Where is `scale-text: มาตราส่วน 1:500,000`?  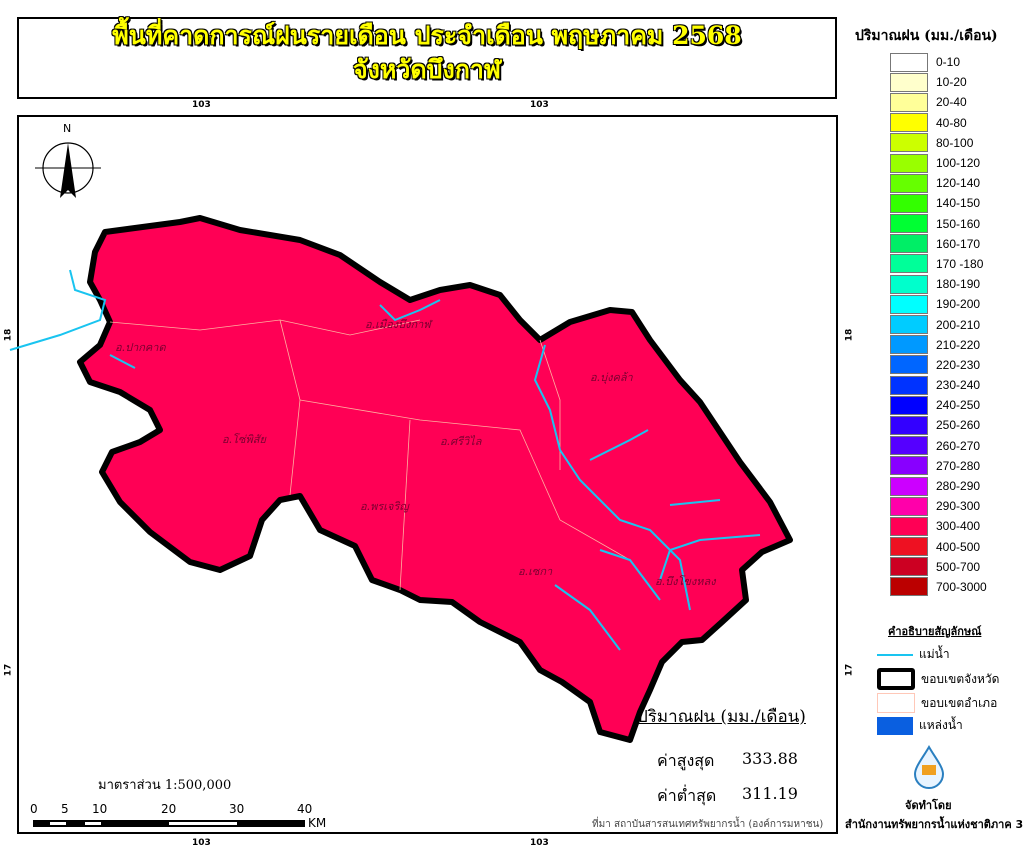
scale-text: มาตราส่วน 1:500,000 is located at coordinates (165, 785).